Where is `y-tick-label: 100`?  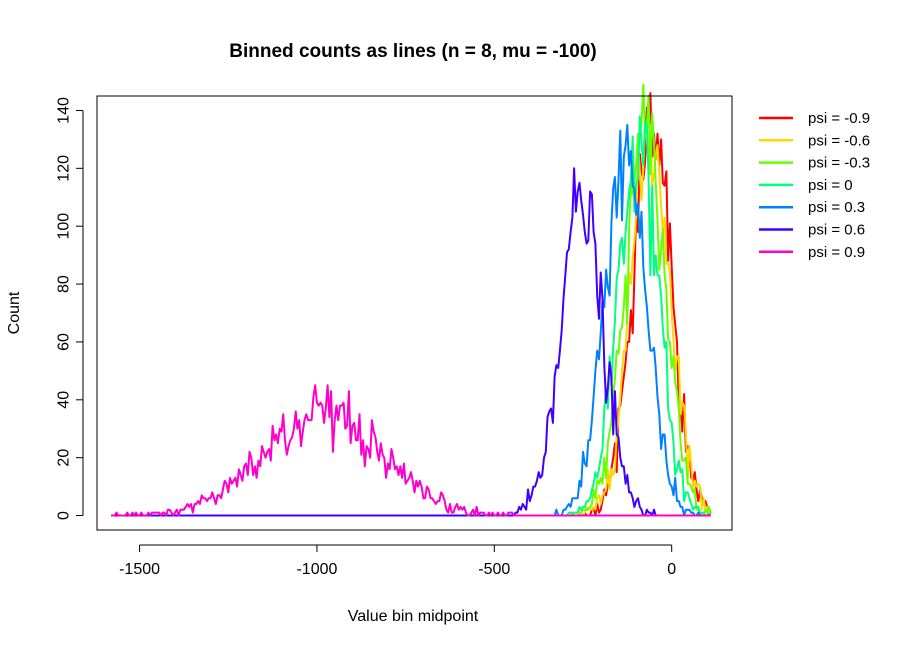 y-tick-label: 100 is located at coordinates (64, 226).